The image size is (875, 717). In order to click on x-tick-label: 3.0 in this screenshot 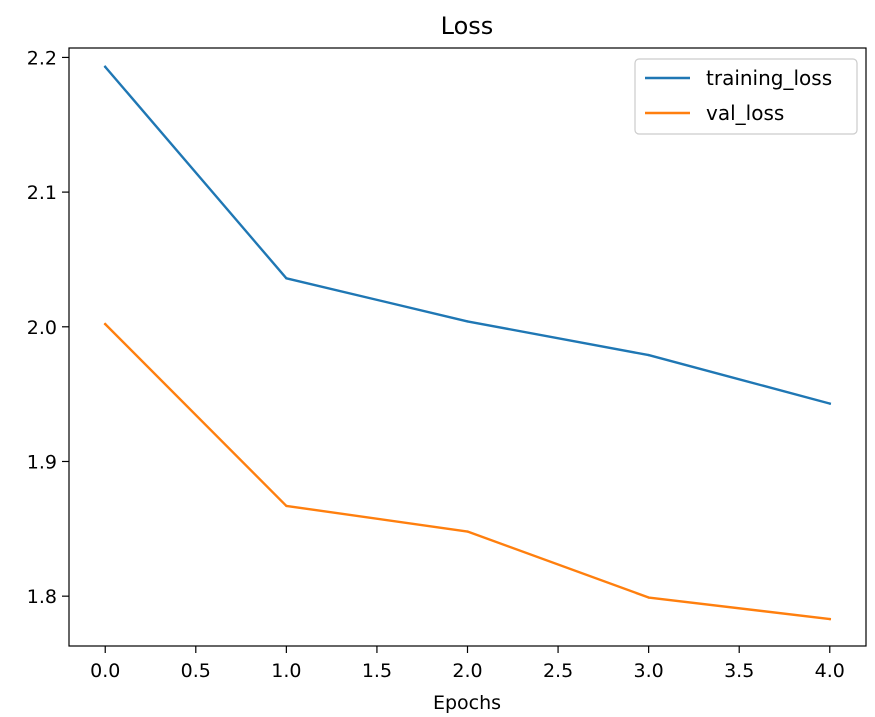, I will do `click(649, 671)`.